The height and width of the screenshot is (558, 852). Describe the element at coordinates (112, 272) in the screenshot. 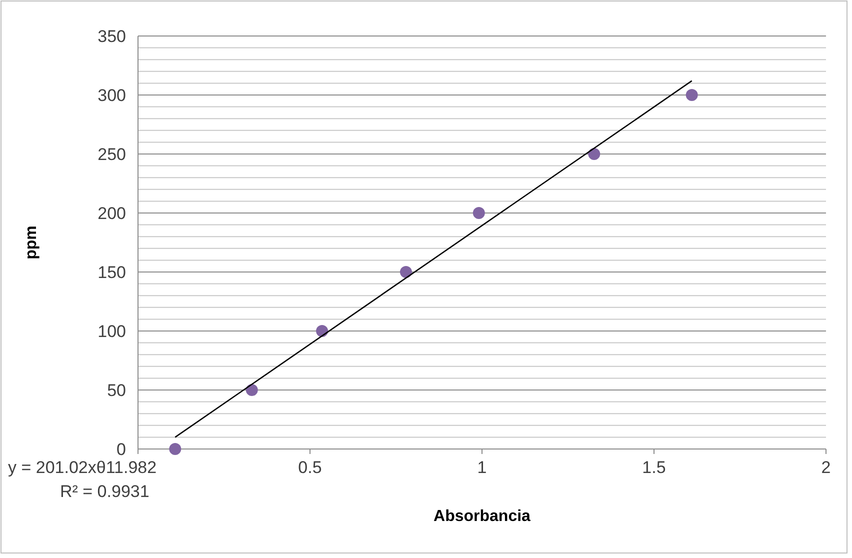

I see `y-tick-label: 150` at that location.